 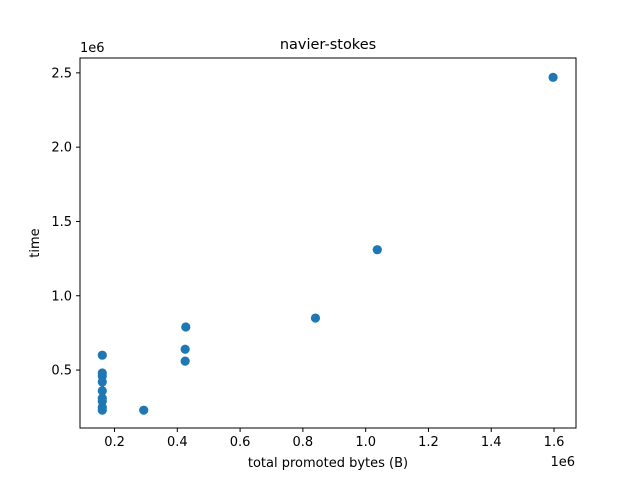 I want to click on x-tick-label: 0.2, so click(x=114, y=442).